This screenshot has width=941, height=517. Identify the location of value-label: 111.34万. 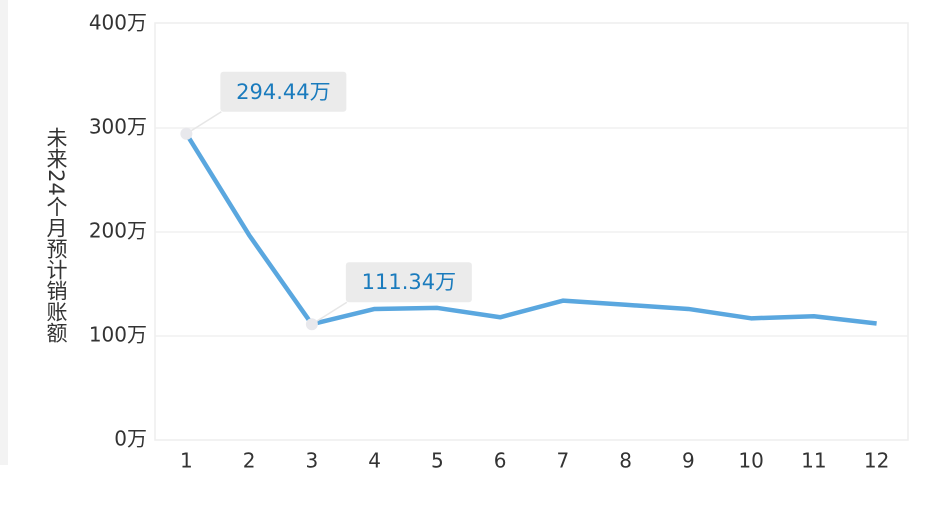
(409, 282).